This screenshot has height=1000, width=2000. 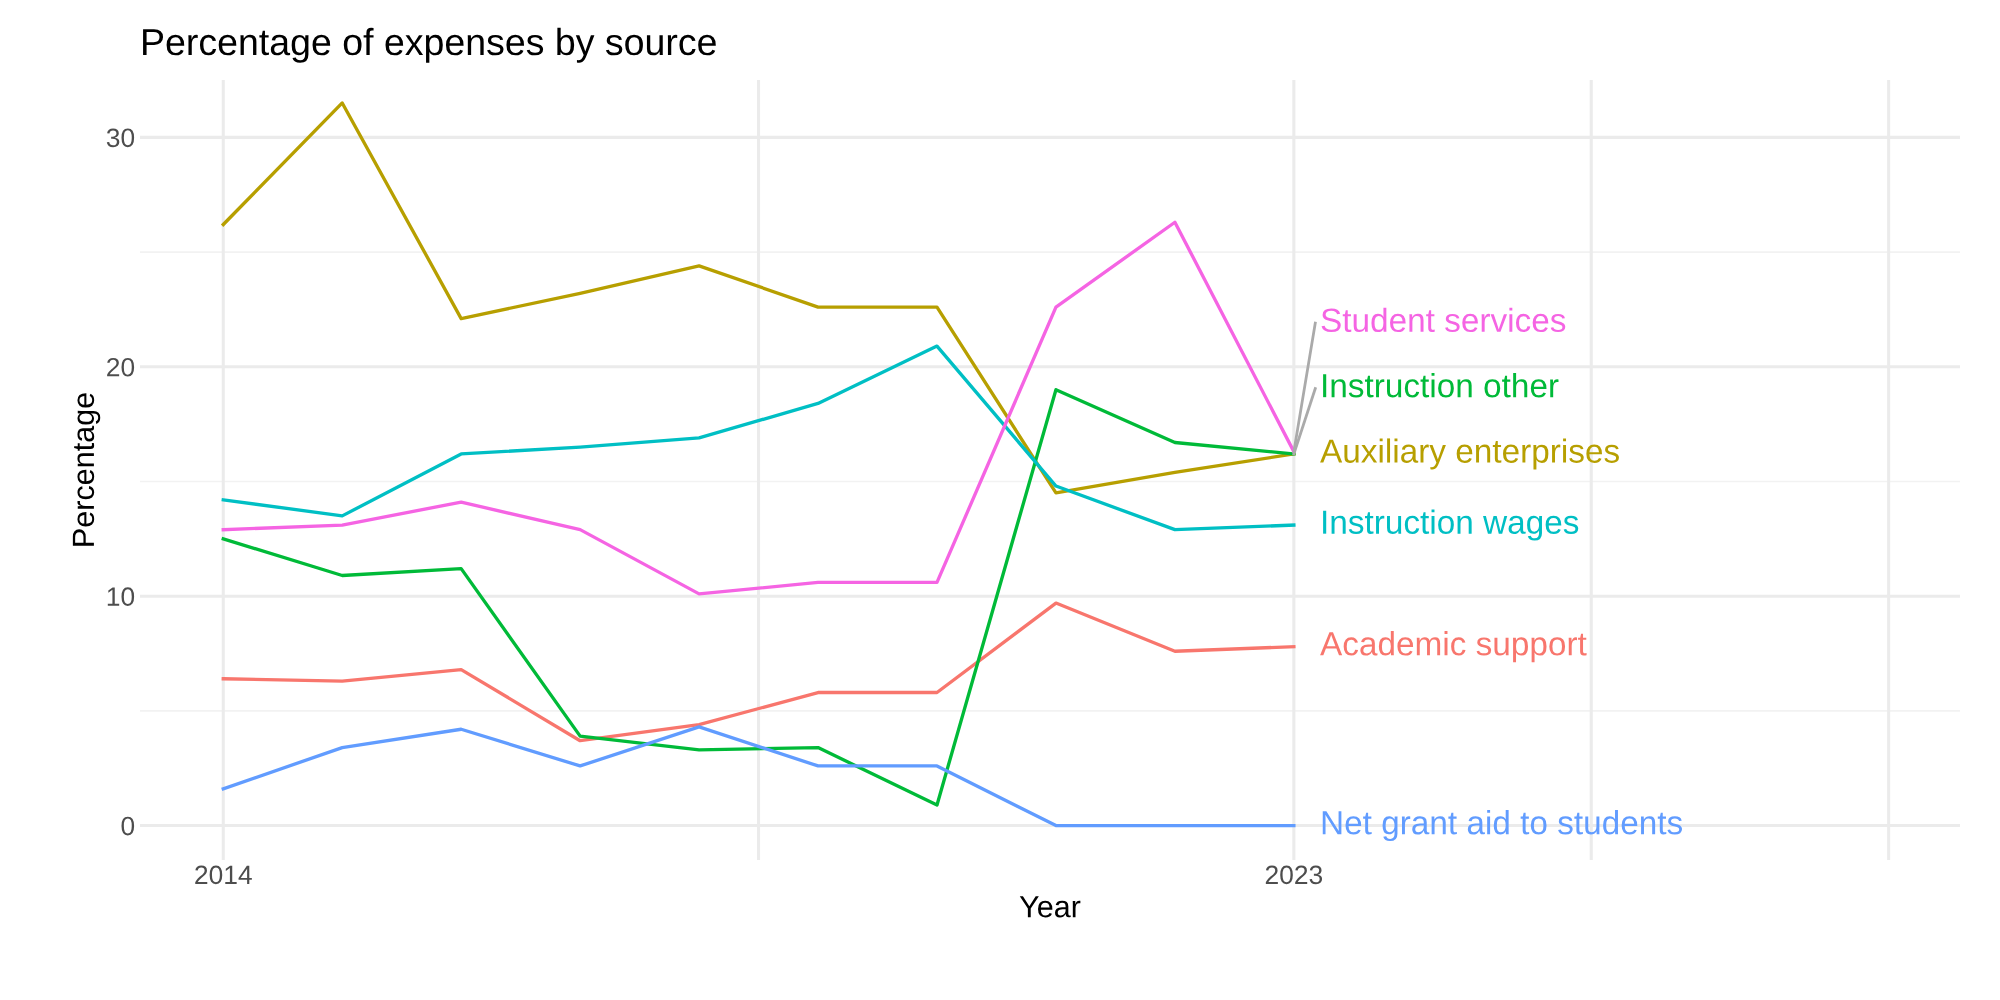 I want to click on series-label: Net grant aid to students, so click(x=1502, y=826).